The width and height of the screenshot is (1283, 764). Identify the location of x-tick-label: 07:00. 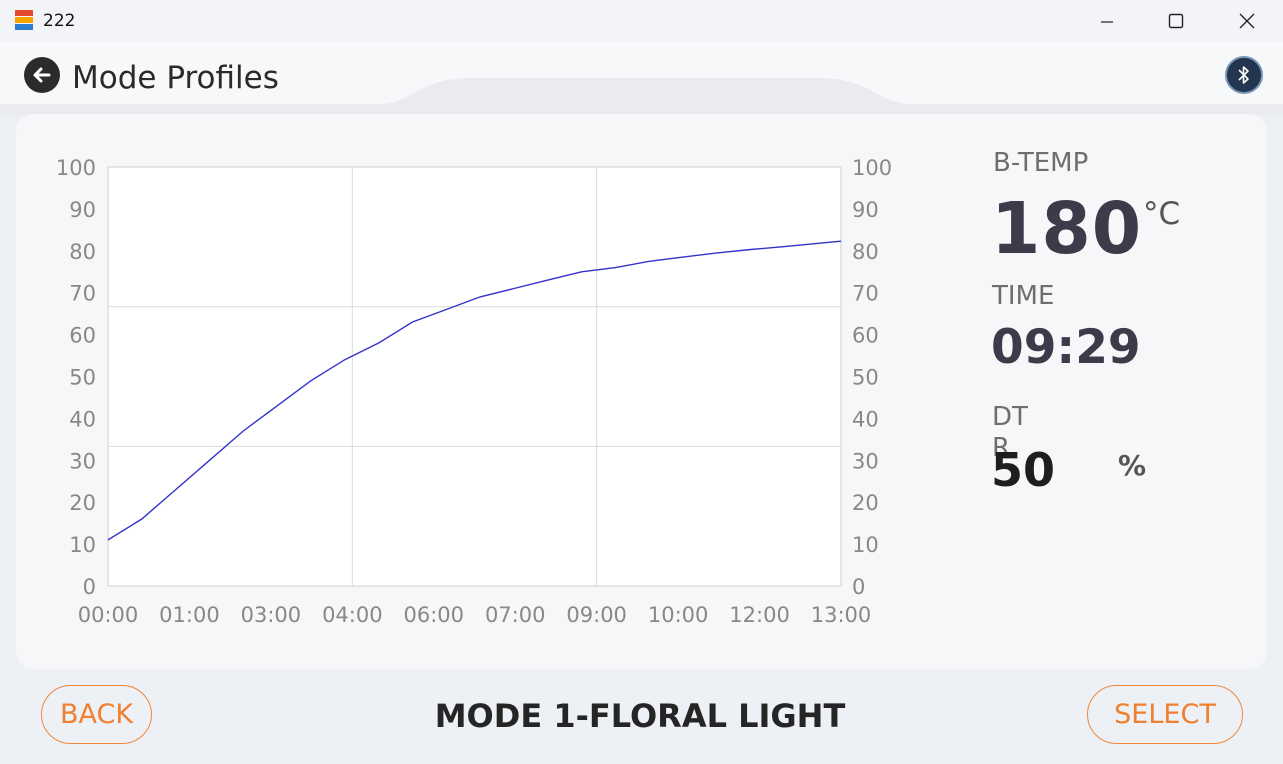
(515, 615).